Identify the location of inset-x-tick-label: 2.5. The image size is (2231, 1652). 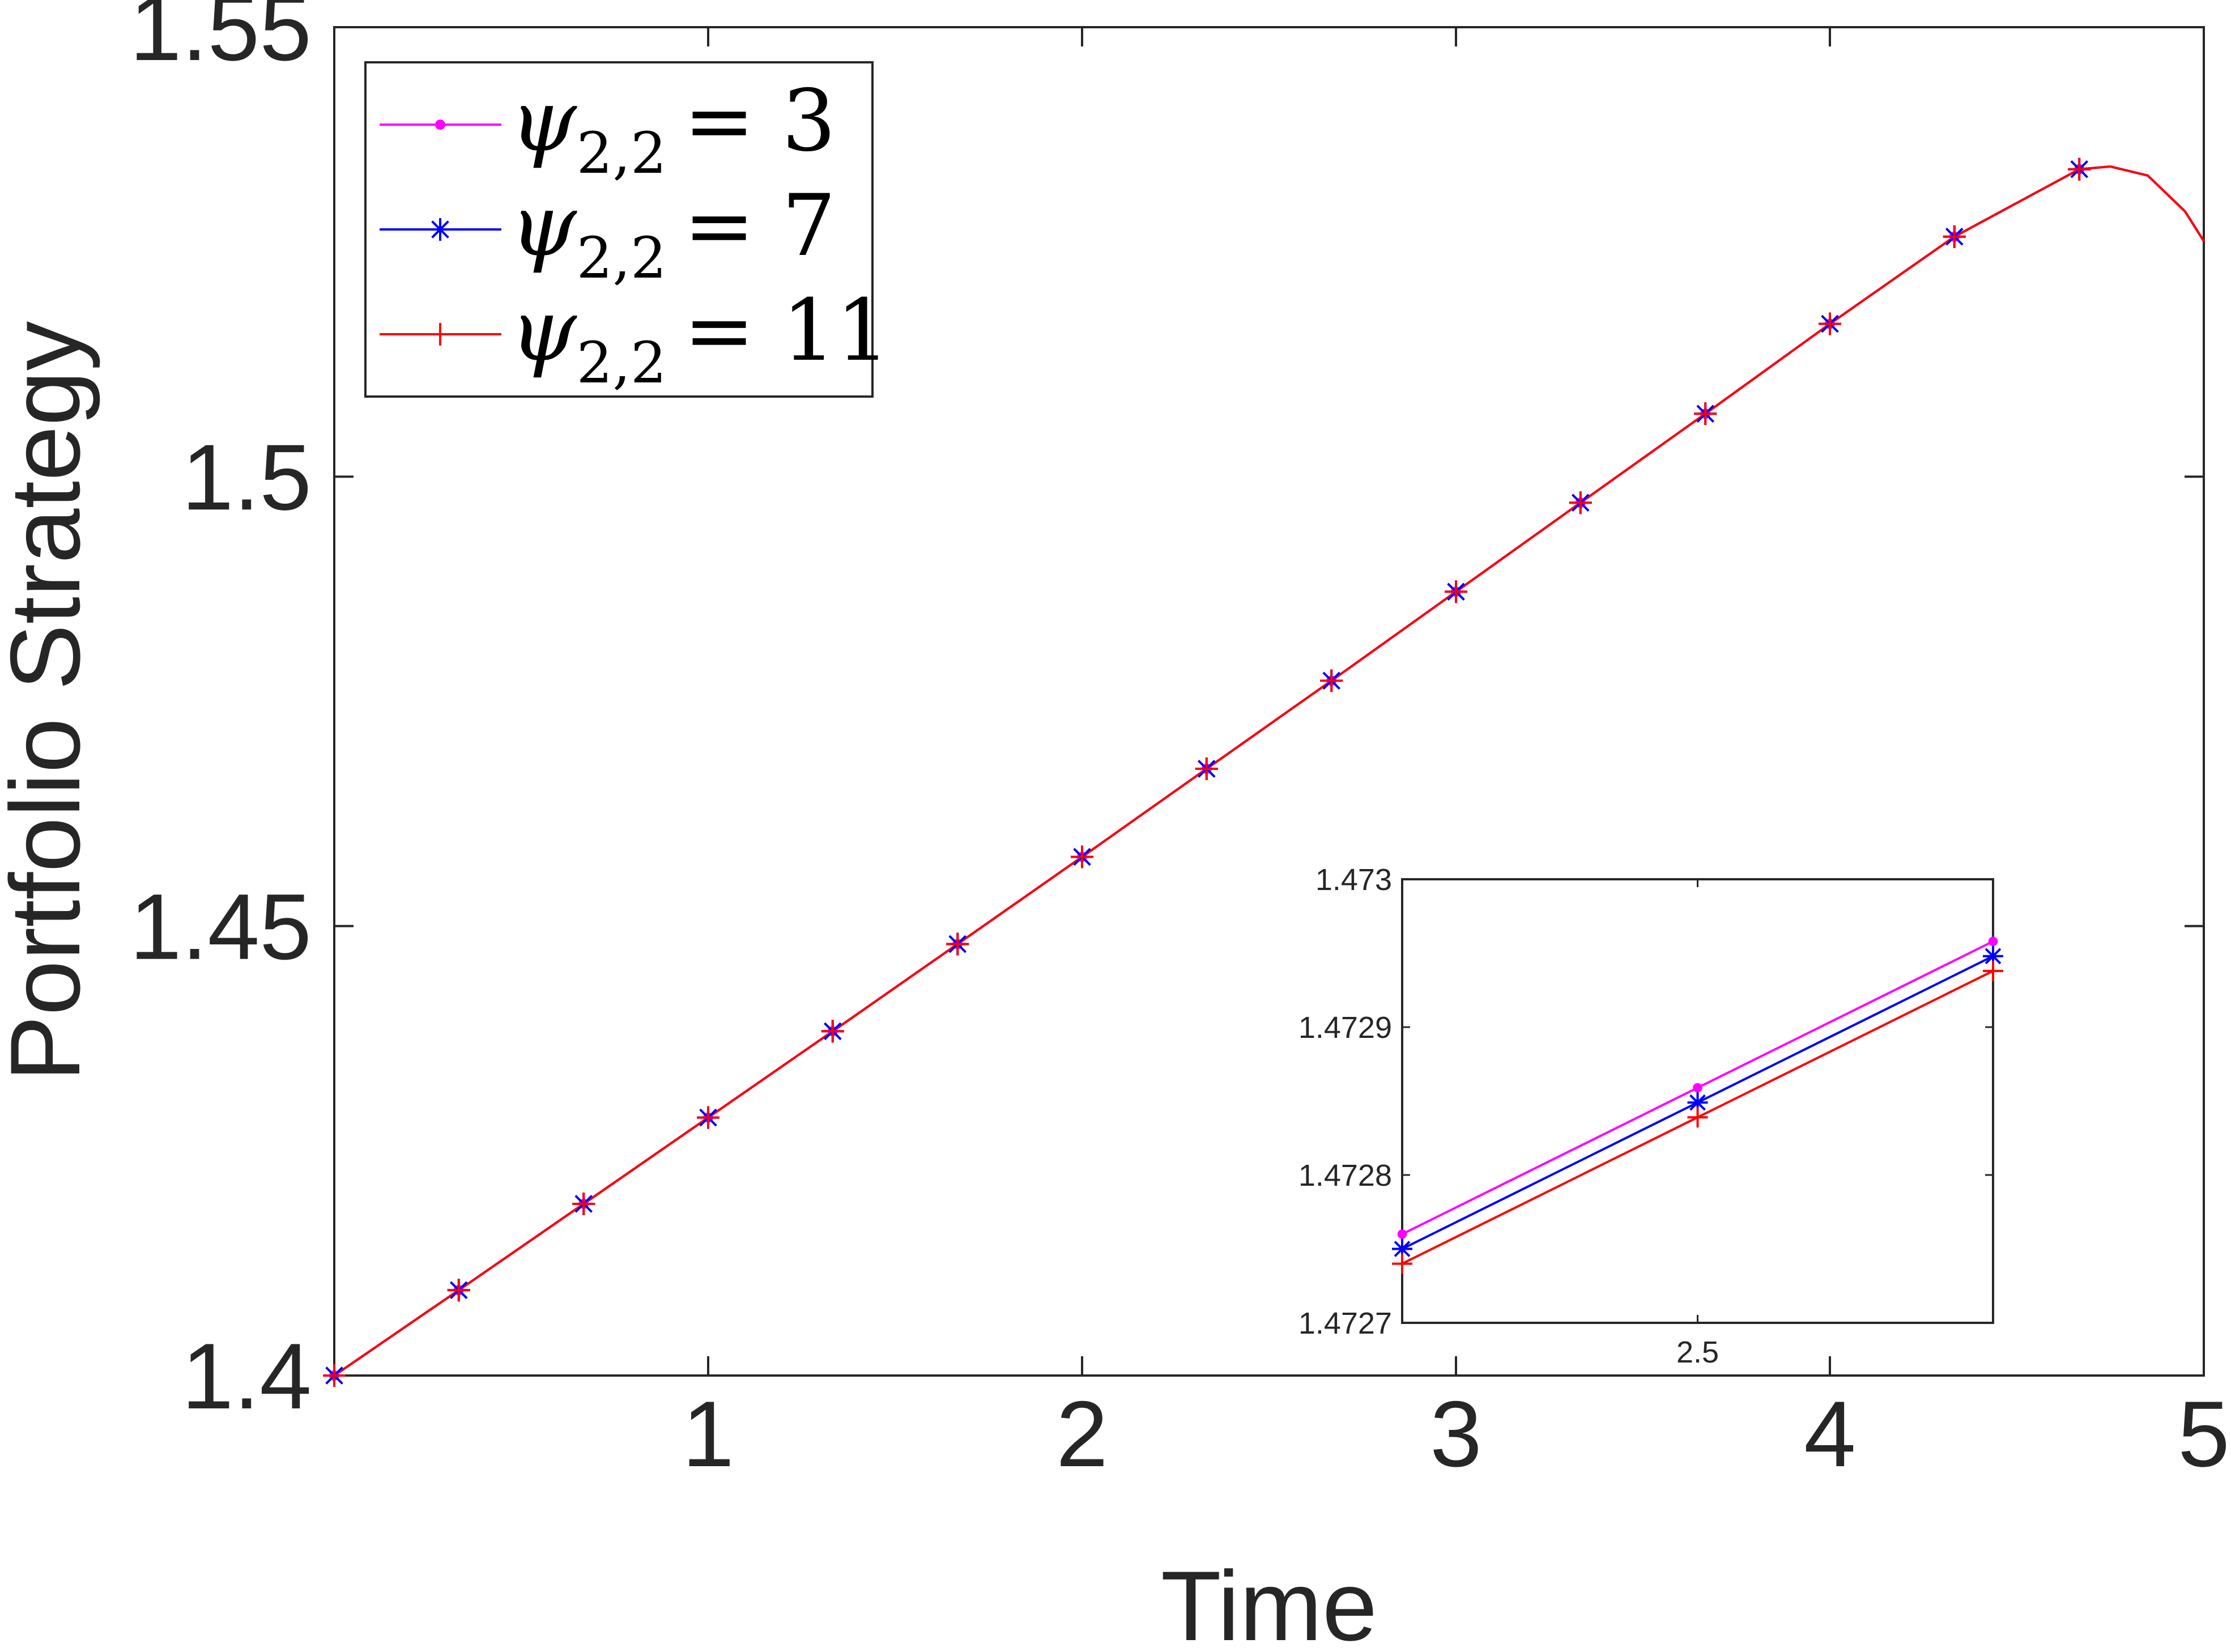
(1698, 1352).